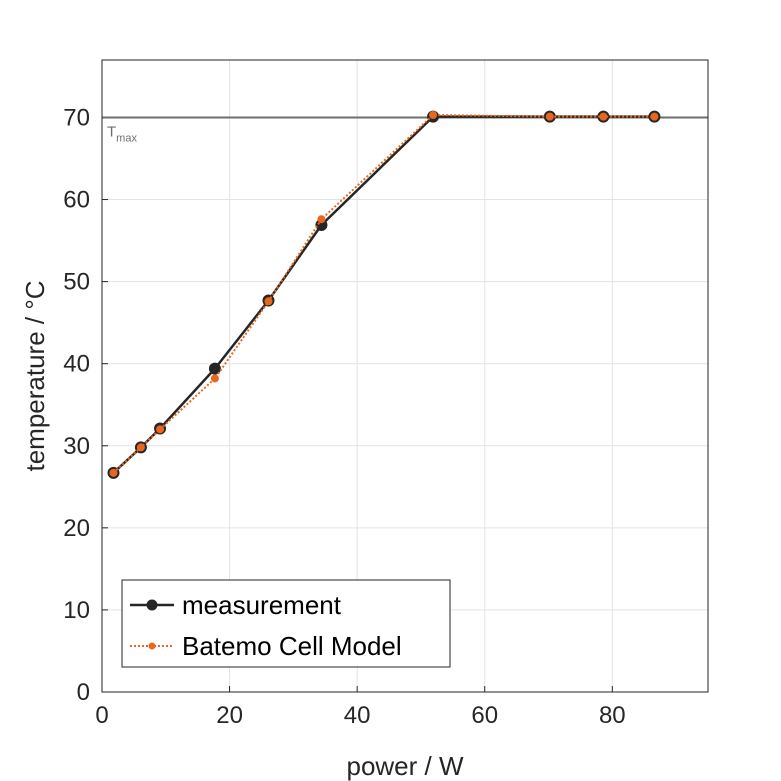 This screenshot has height=781, width=781. Describe the element at coordinates (404, 766) in the screenshot. I see `x-axis-label: power / W` at that location.